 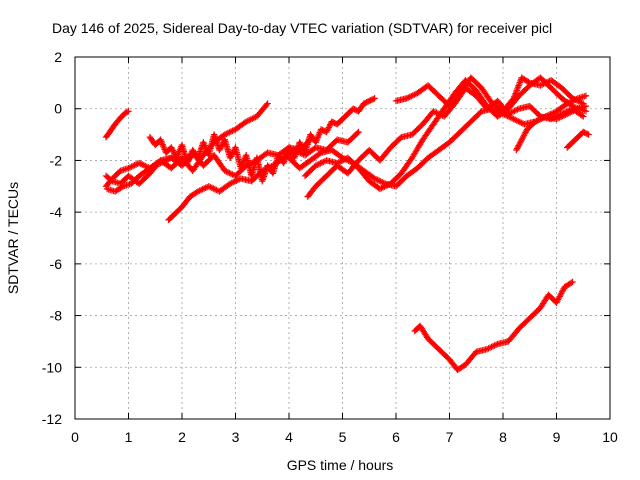 I want to click on y-tick-label: 2, so click(x=58, y=57).